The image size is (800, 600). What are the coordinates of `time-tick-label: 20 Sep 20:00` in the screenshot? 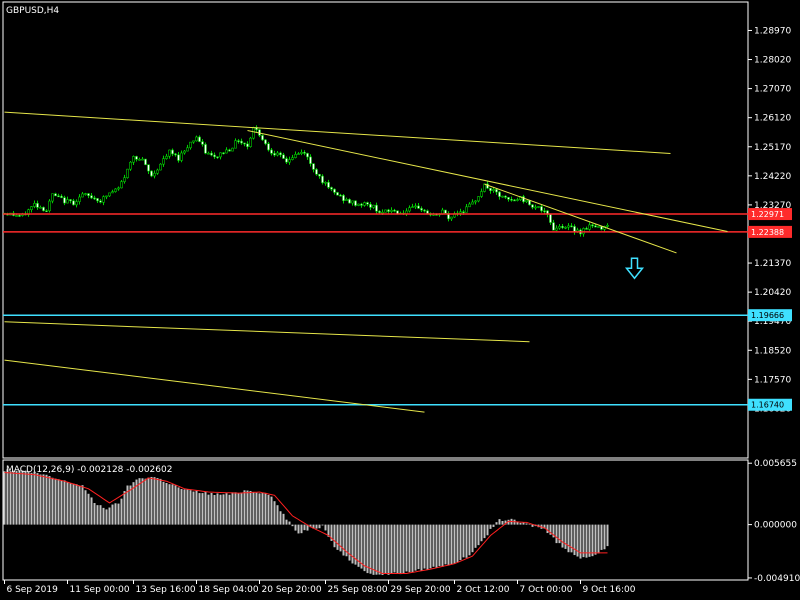 It's located at (292, 590).